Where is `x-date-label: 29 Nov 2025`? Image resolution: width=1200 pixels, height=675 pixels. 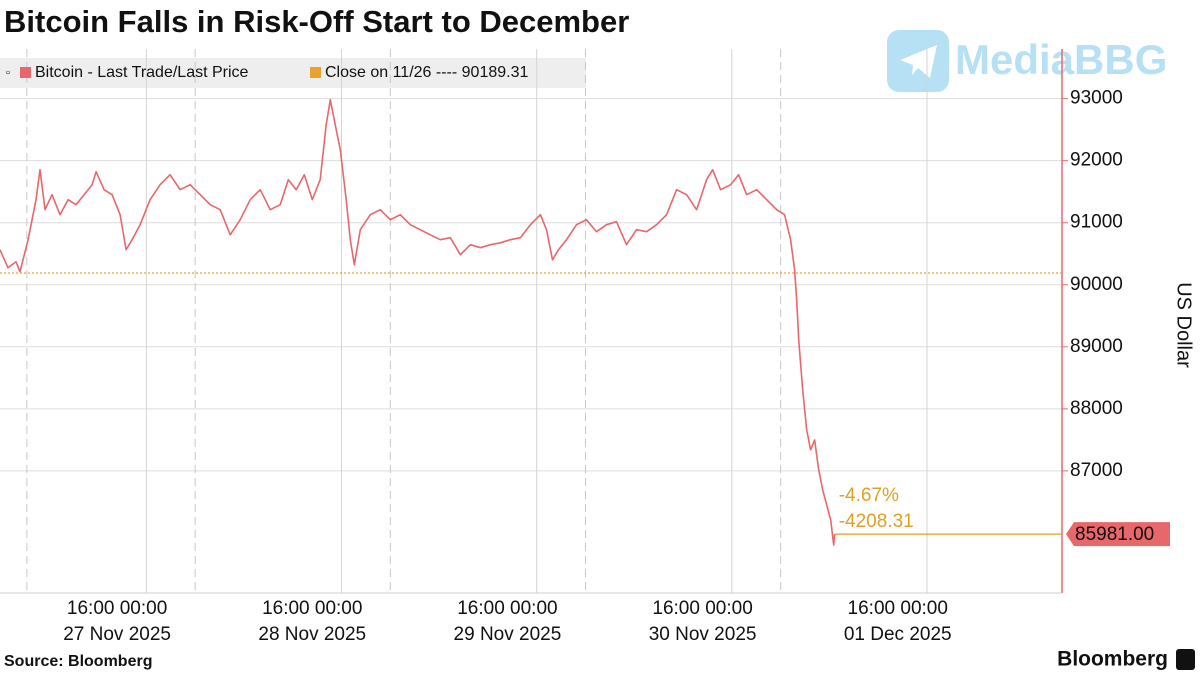
x-date-label: 29 Nov 2025 is located at coordinates (508, 634).